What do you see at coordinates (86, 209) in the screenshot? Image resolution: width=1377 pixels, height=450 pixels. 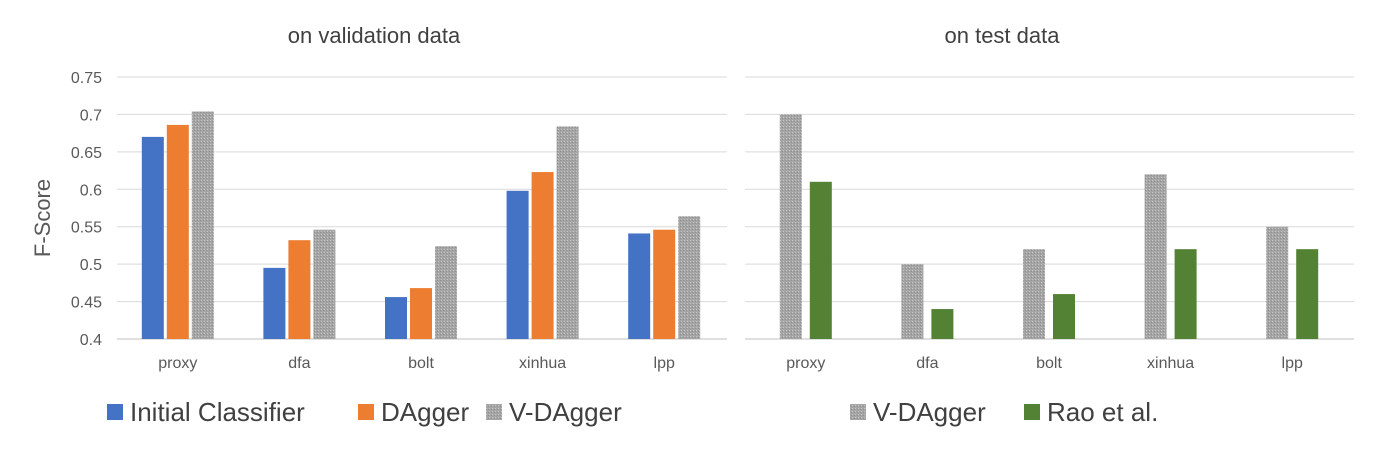 I see `y-tick-labels: 0.4 0.45 0.5 0.55 0.6 0.65 0.7 0.75` at bounding box center [86, 209].